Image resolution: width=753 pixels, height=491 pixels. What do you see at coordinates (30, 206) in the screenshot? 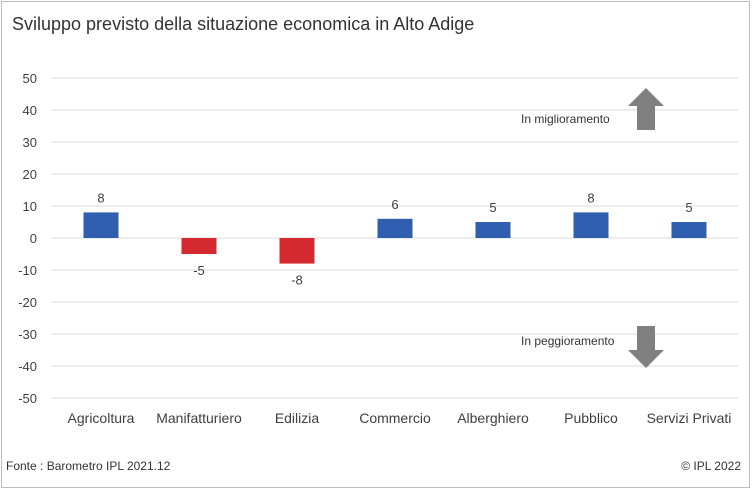
I see `y-tick-label: 10` at bounding box center [30, 206].